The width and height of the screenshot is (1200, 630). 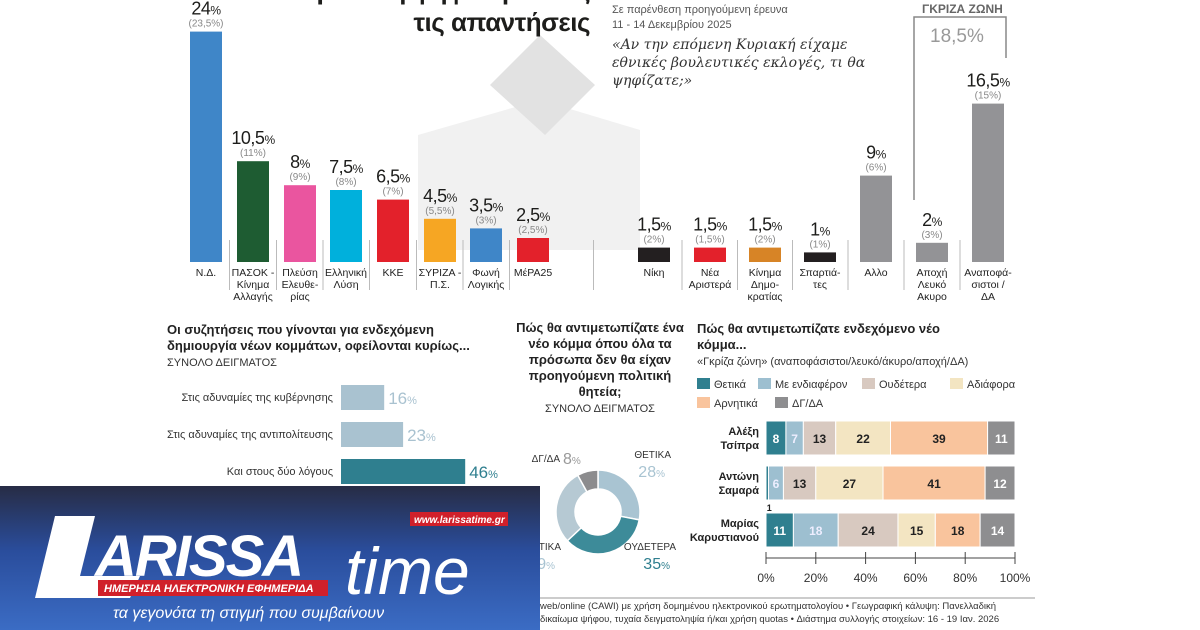 I want to click on previous-value-label: (11%), so click(x=253, y=153).